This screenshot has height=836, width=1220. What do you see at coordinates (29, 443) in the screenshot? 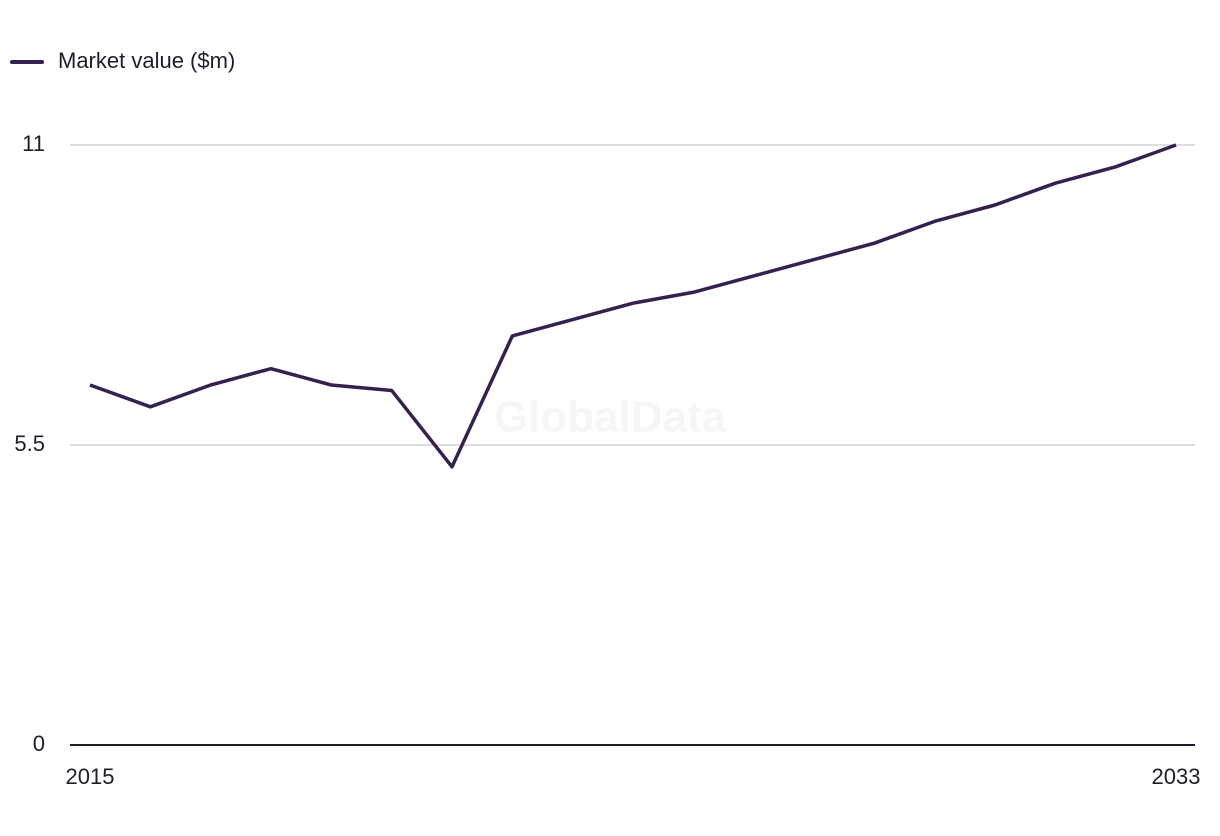
I see `y-tick-label: 5.5` at bounding box center [29, 443].